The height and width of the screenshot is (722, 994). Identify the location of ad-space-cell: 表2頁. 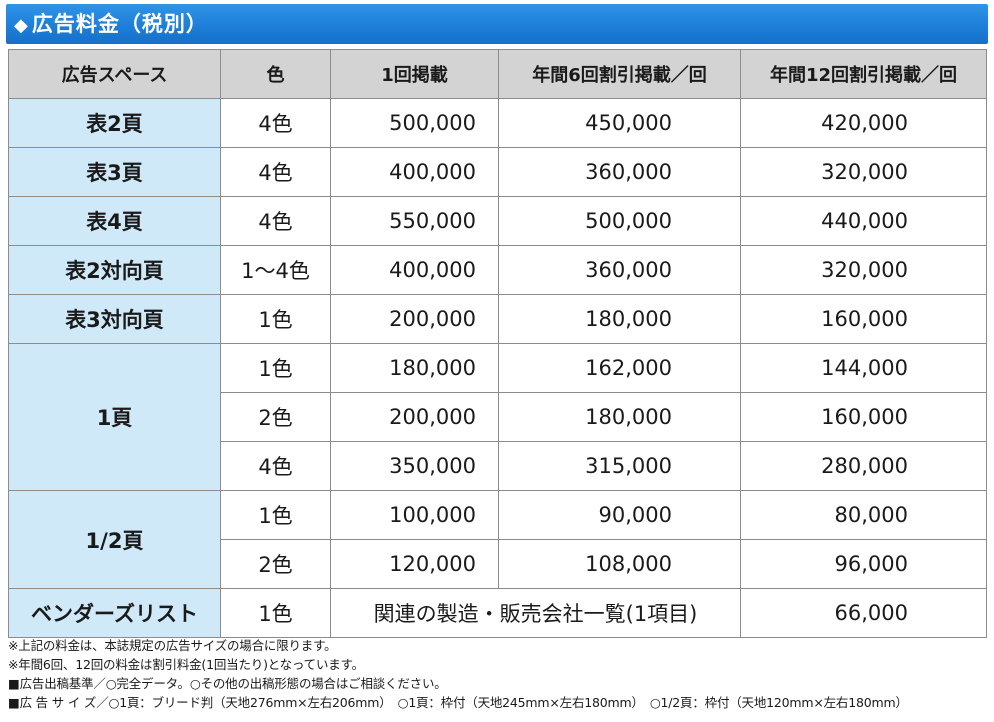
(114, 123).